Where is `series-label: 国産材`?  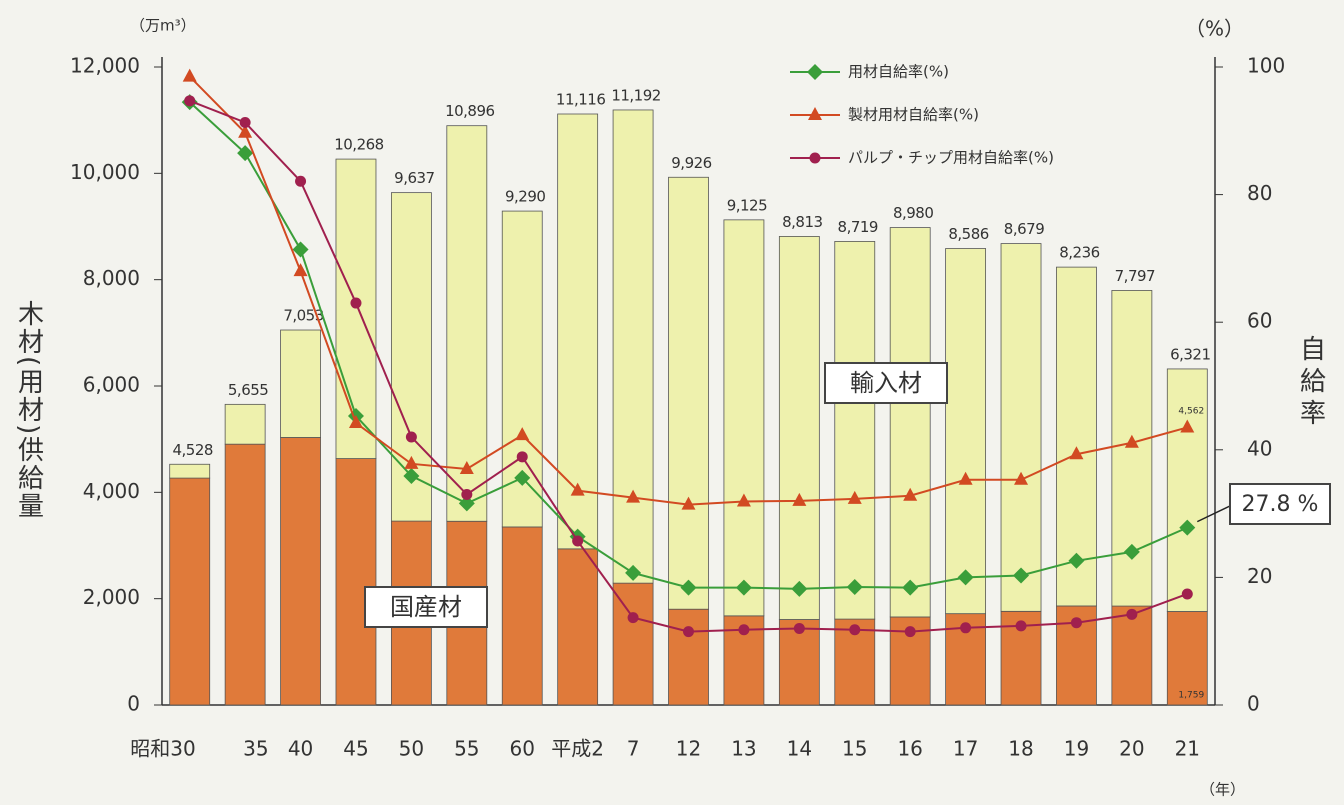 series-label: 国産材 is located at coordinates (426, 607).